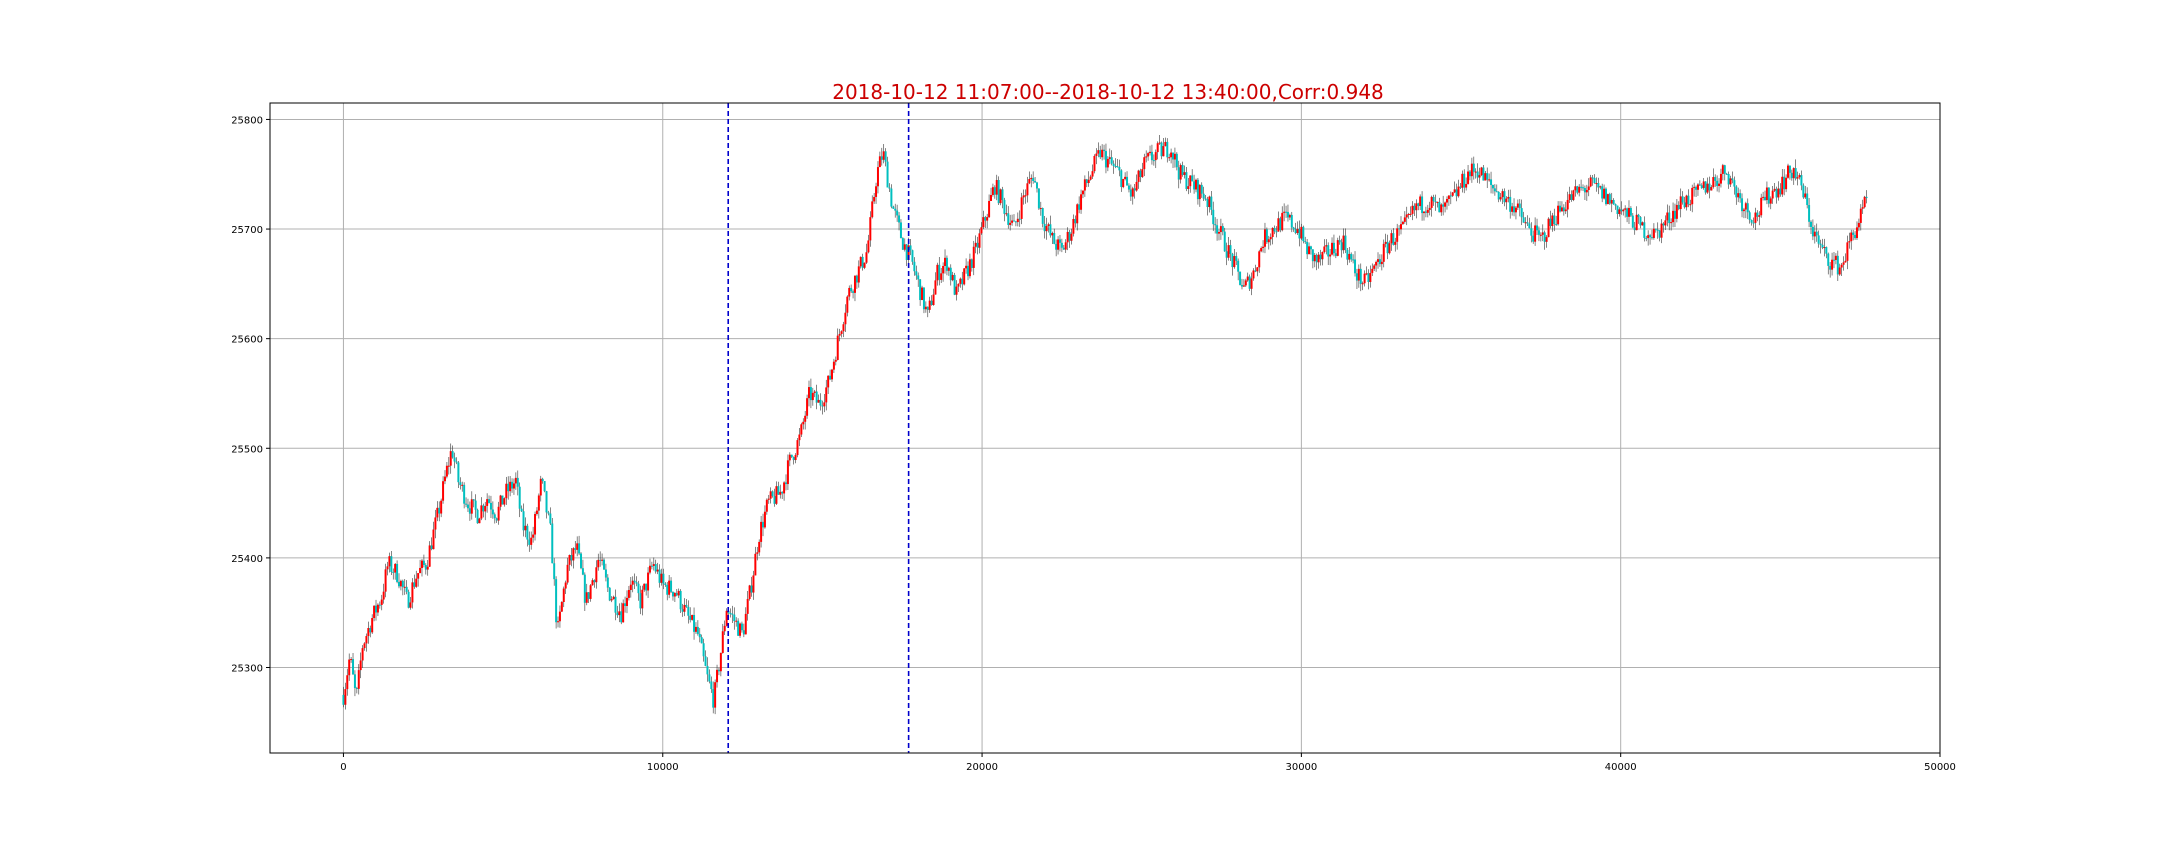 Image resolution: width=2160 pixels, height=864 pixels. I want to click on x-tick-label: 40000, so click(1621, 767).